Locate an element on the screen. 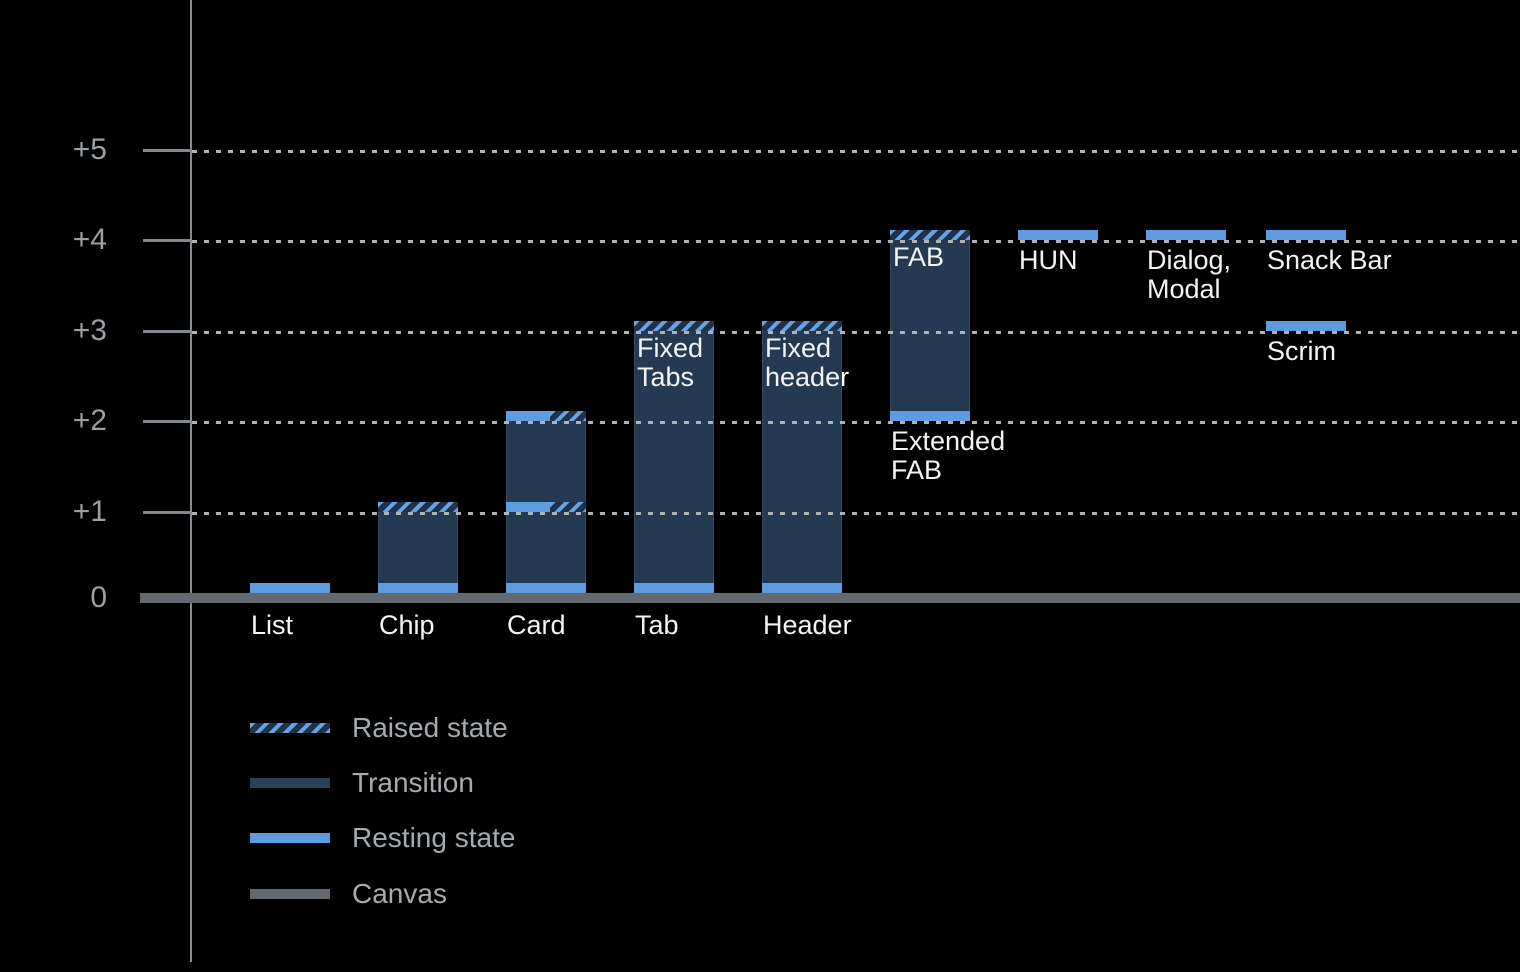 This screenshot has height=972, width=1520. legend-swatch-canvas is located at coordinates (290, 894).